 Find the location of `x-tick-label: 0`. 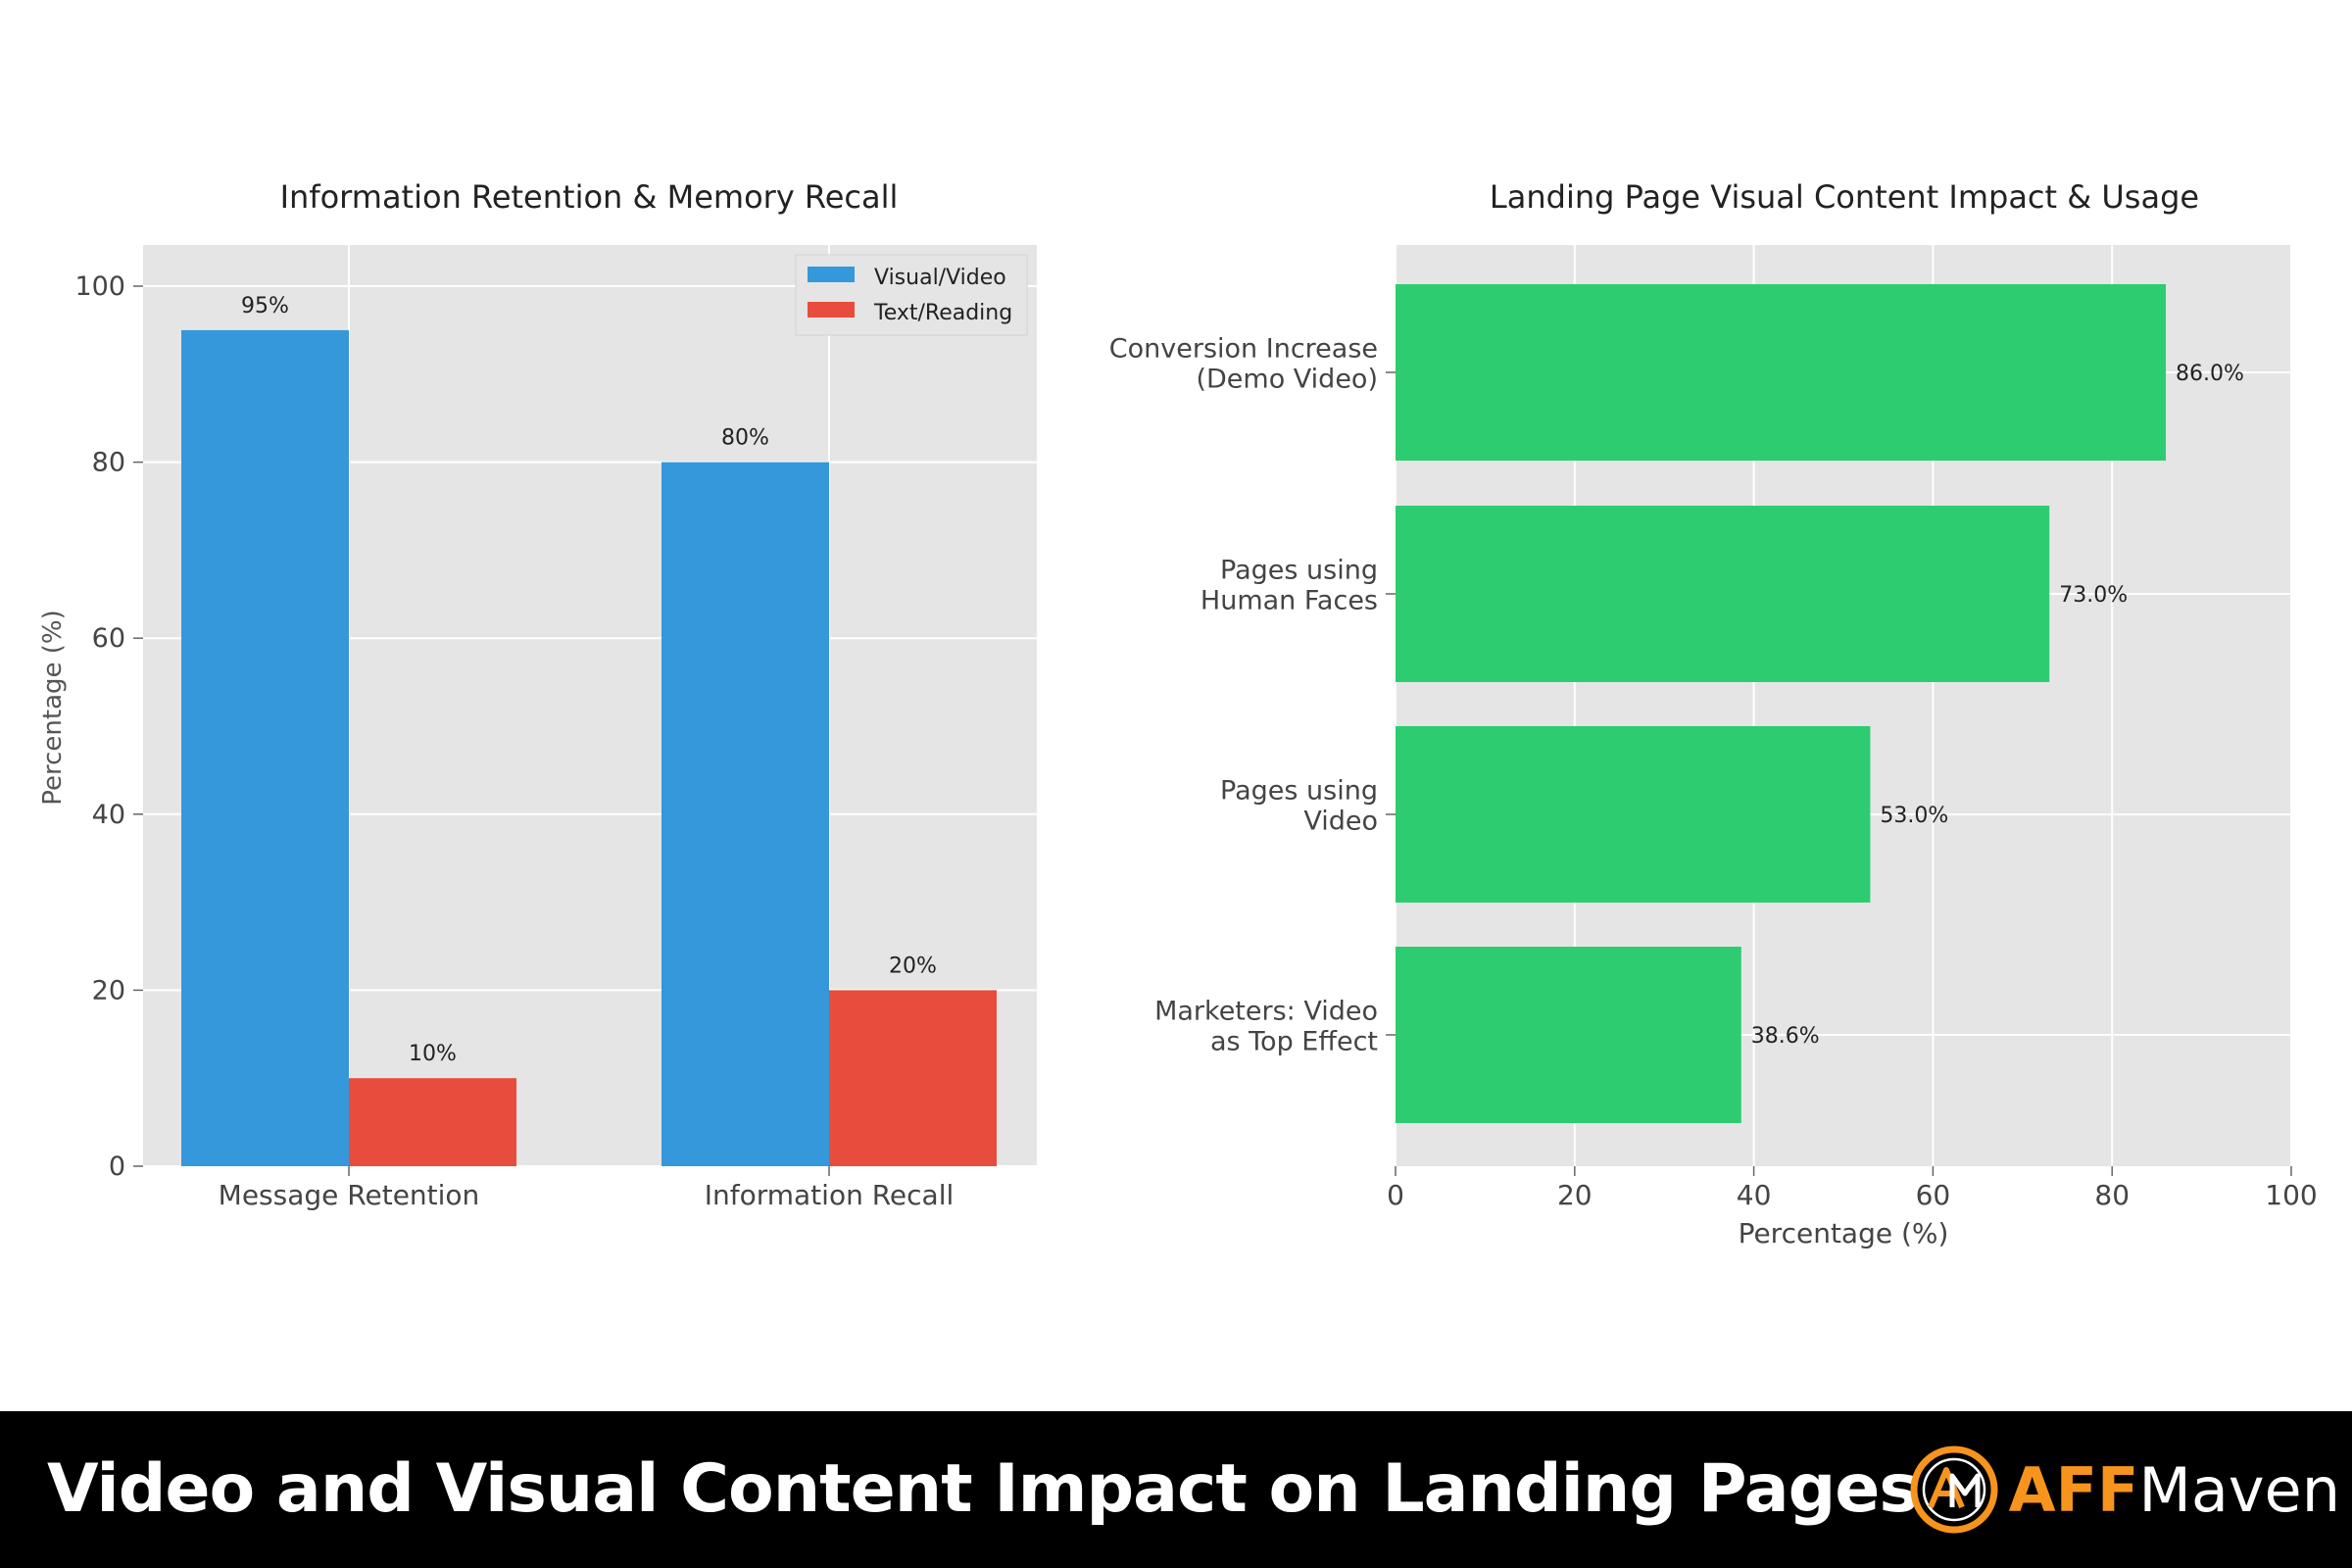

x-tick-label: 0 is located at coordinates (1395, 1195).